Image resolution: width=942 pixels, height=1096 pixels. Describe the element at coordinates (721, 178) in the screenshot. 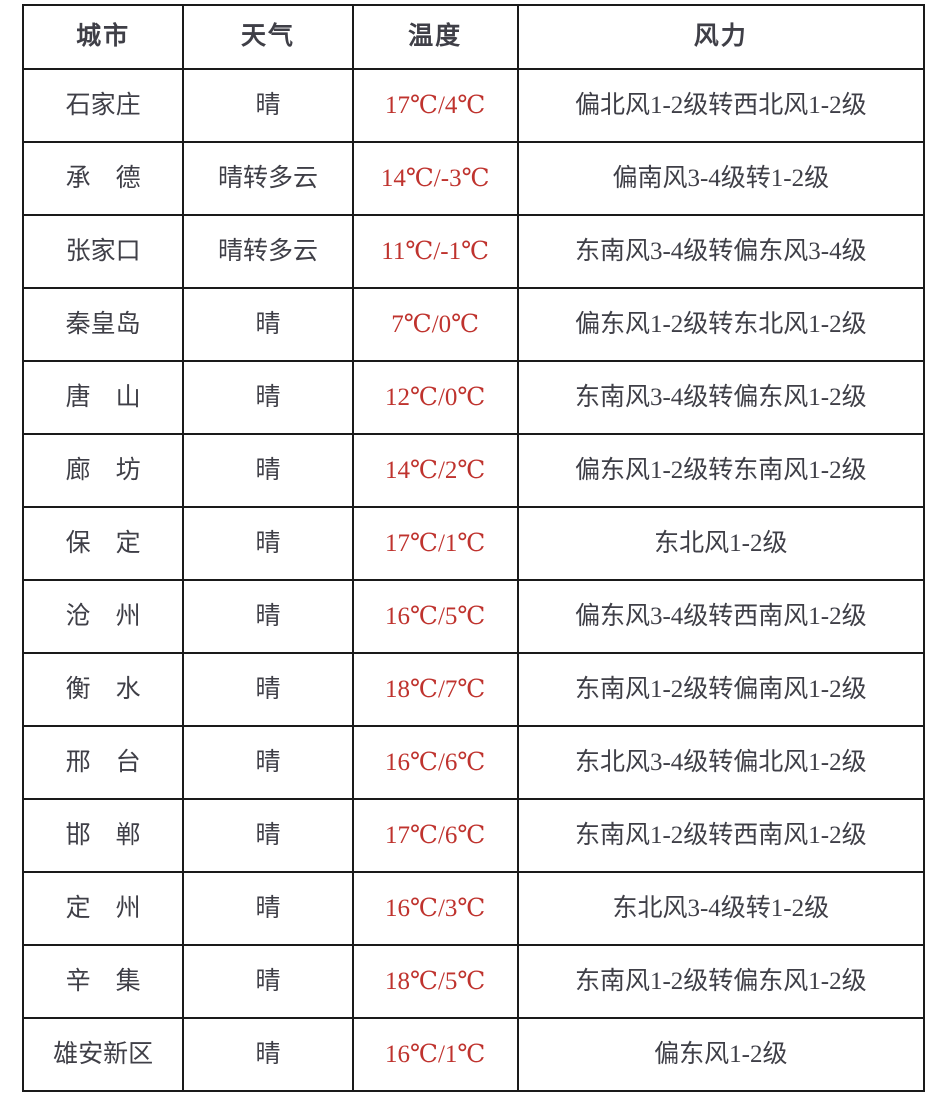

I see `wind-cell: 偏南风3-4级转1-2级` at that location.